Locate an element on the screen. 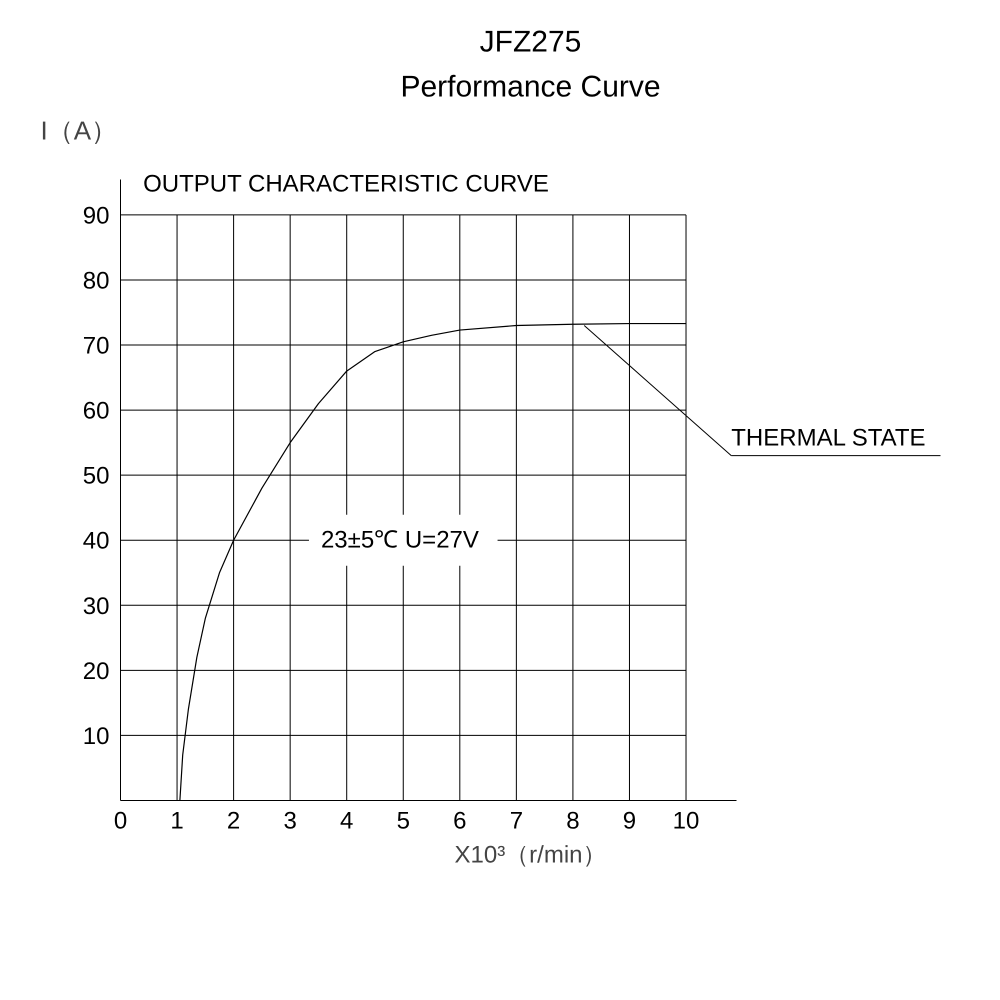 The width and height of the screenshot is (1000, 1000). x-tick-label: 4 is located at coordinates (347, 821).